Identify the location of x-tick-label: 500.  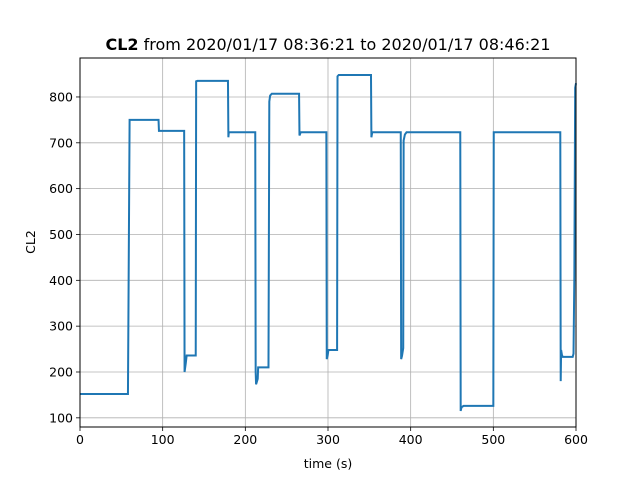
(493, 439).